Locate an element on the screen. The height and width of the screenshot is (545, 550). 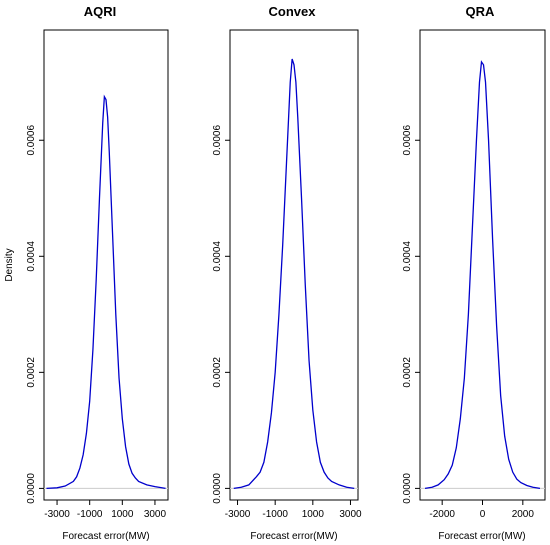
x-tick-label: 0 is located at coordinates (483, 514).